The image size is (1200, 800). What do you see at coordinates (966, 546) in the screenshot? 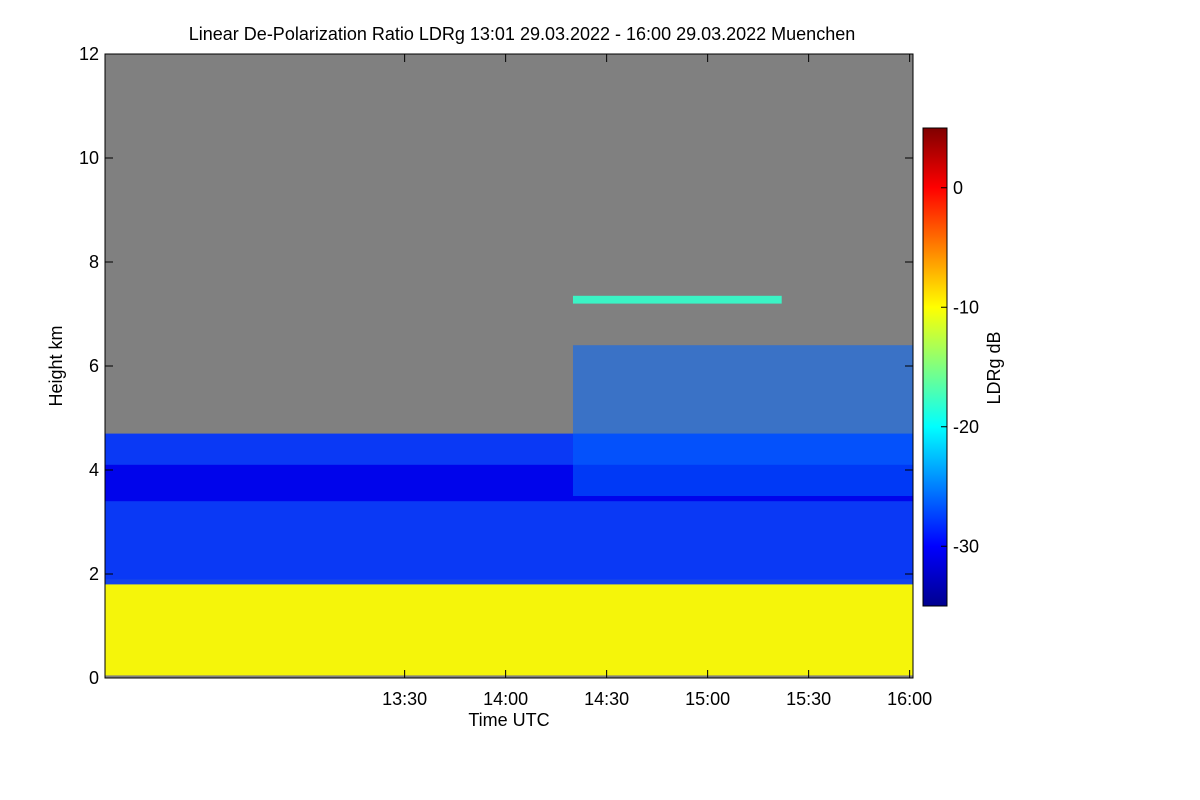
I see `colorbar-tick-label: -30` at bounding box center [966, 546].